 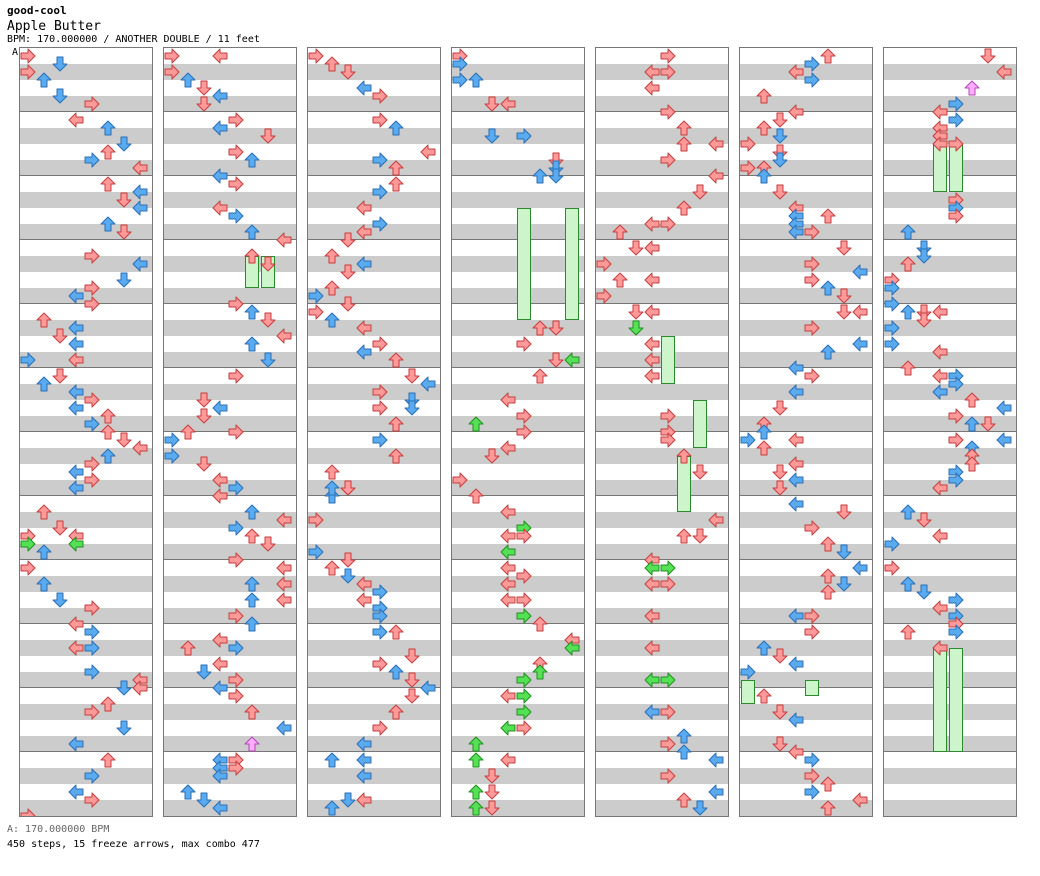 I want to click on chart-column, so click(x=950, y=432).